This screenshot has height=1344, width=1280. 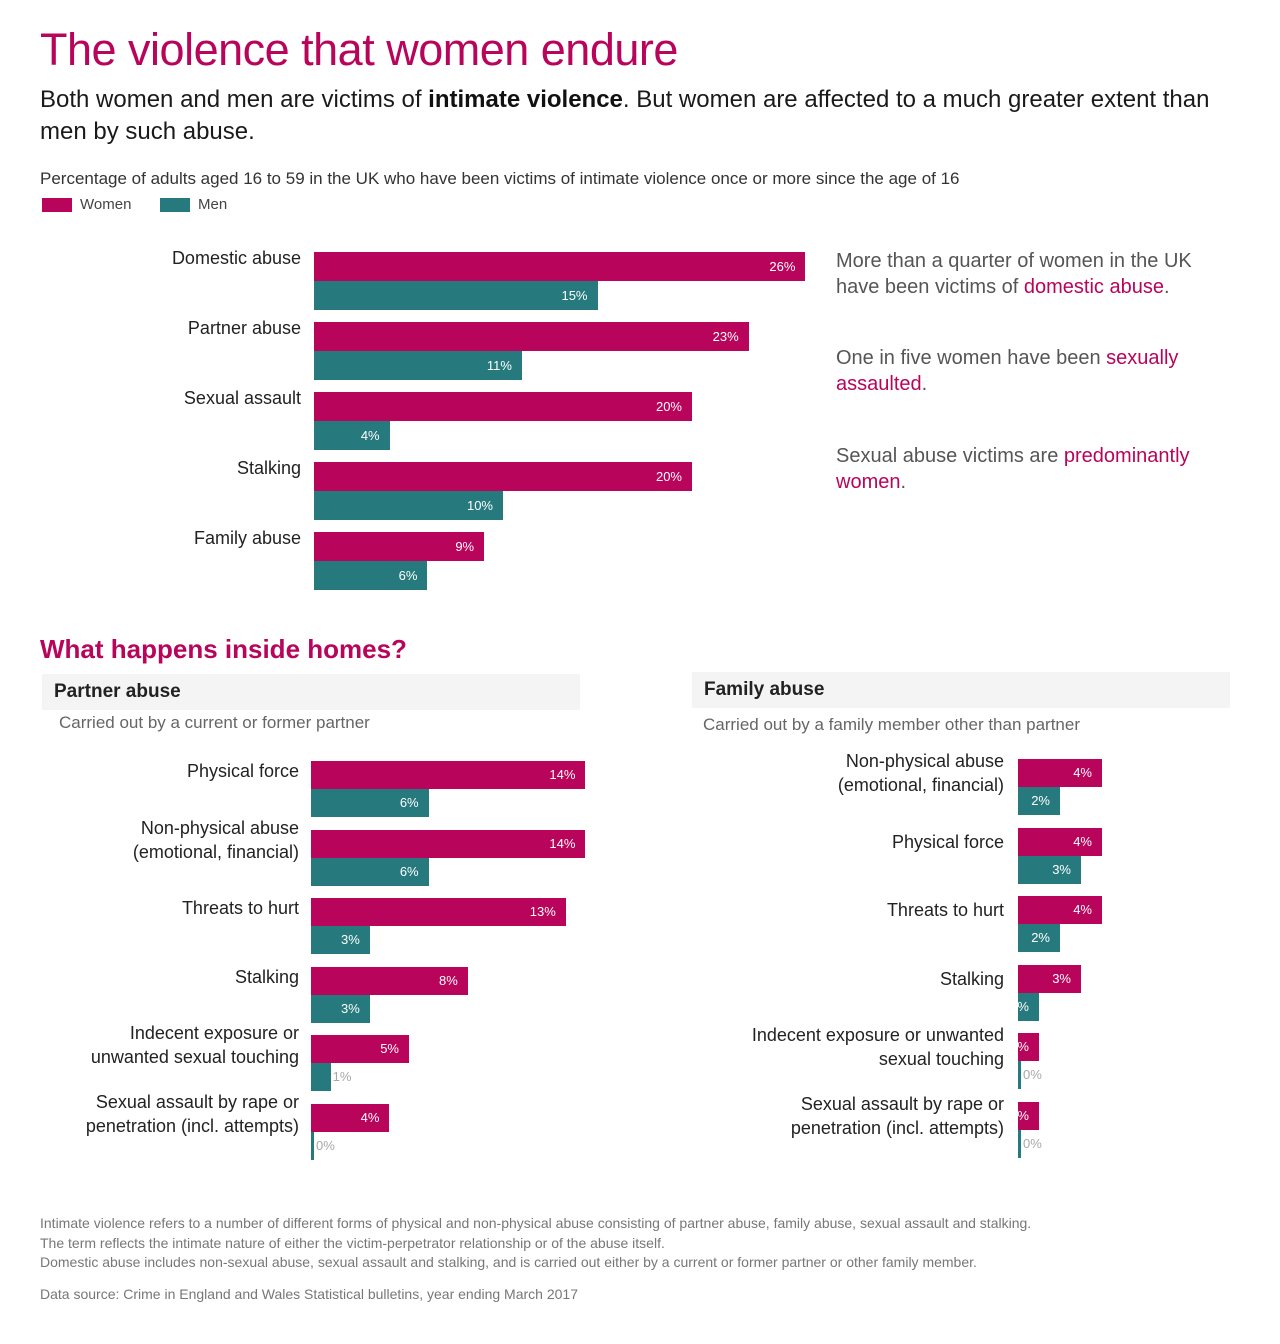 I want to click on note-highlight: predominantly women, so click(x=1013, y=469).